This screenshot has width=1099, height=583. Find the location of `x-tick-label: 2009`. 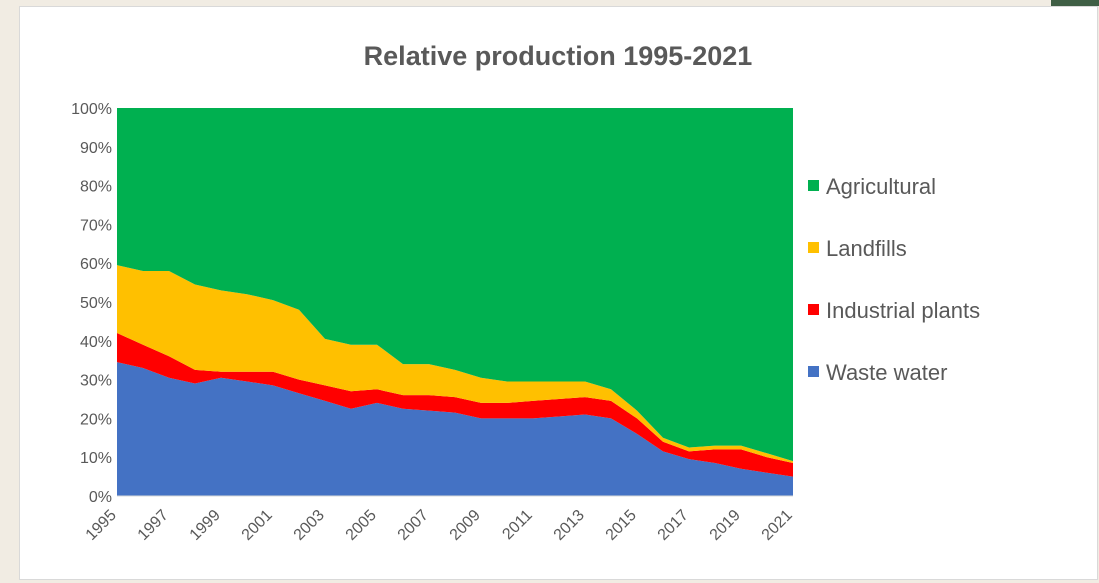

x-tick-label: 2009 is located at coordinates (465, 525).